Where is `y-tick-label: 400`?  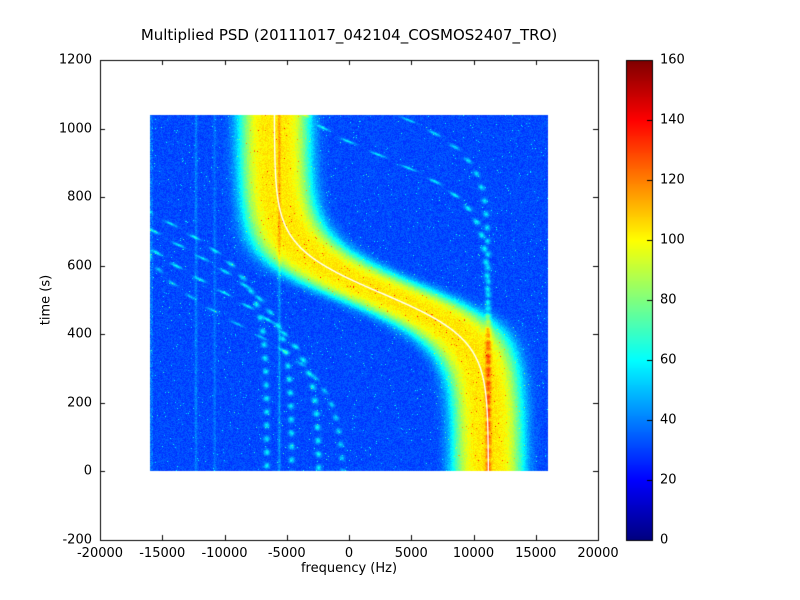
y-tick-label: 400 is located at coordinates (79, 334).